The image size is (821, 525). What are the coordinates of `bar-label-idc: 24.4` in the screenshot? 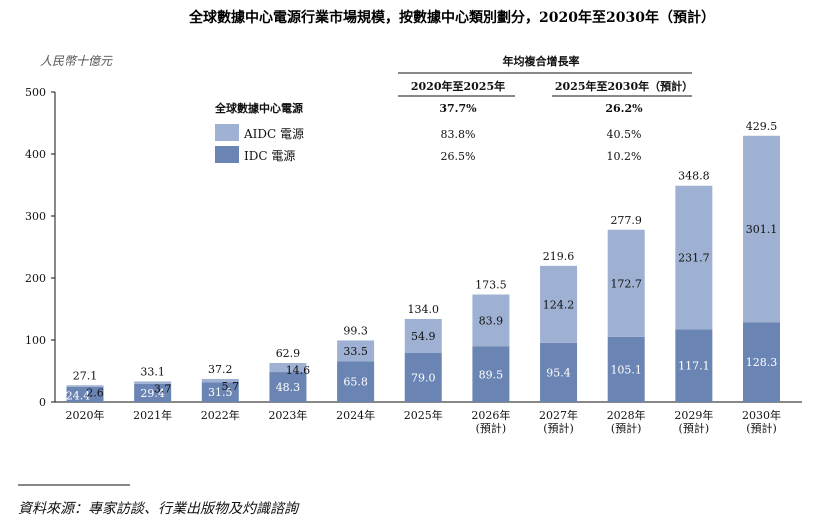 It's located at (78, 395).